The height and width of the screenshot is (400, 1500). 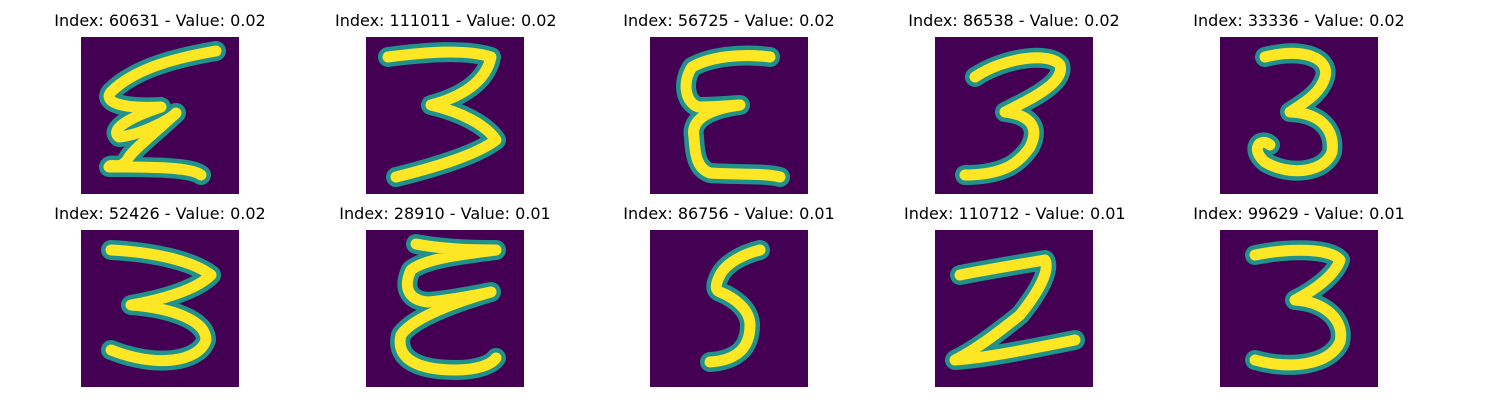 I want to click on panel-title: Index: 110712 - Value: 0.01, so click(x=1015, y=213).